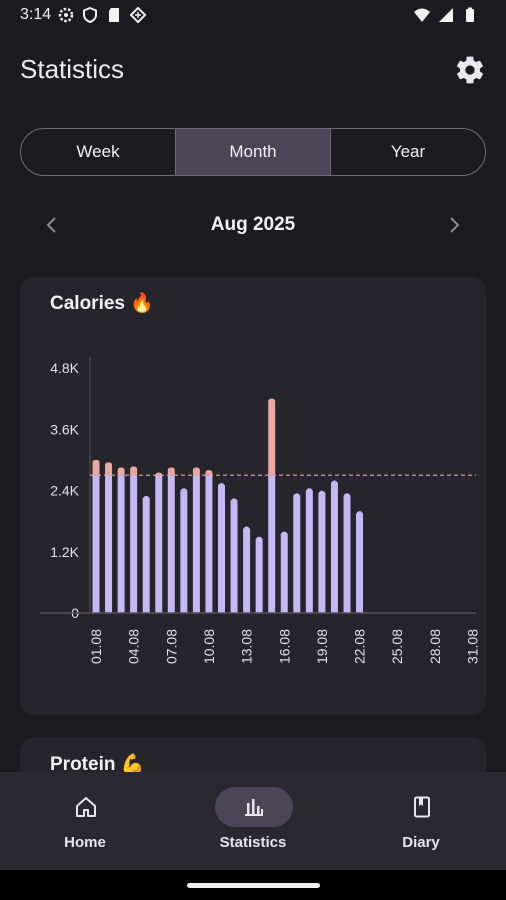  Describe the element at coordinates (397, 646) in the screenshot. I see `x-tick-label: 25.08` at that location.